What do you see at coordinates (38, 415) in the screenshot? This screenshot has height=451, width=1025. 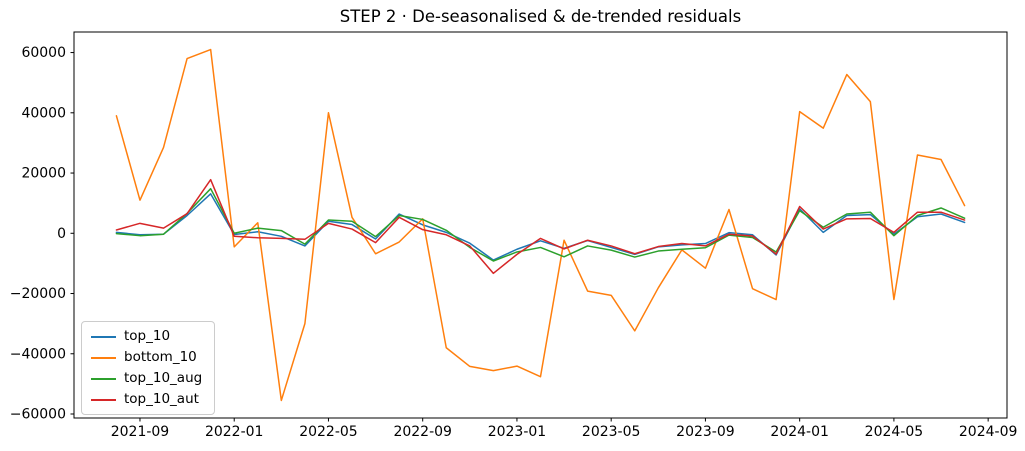 I see `y-tick-label: −60000` at bounding box center [38, 415].